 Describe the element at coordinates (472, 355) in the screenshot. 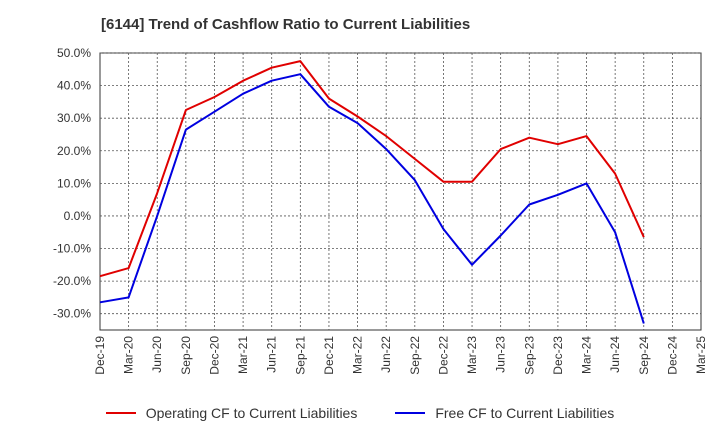

I see `x-tick-label: Mar-23` at that location.